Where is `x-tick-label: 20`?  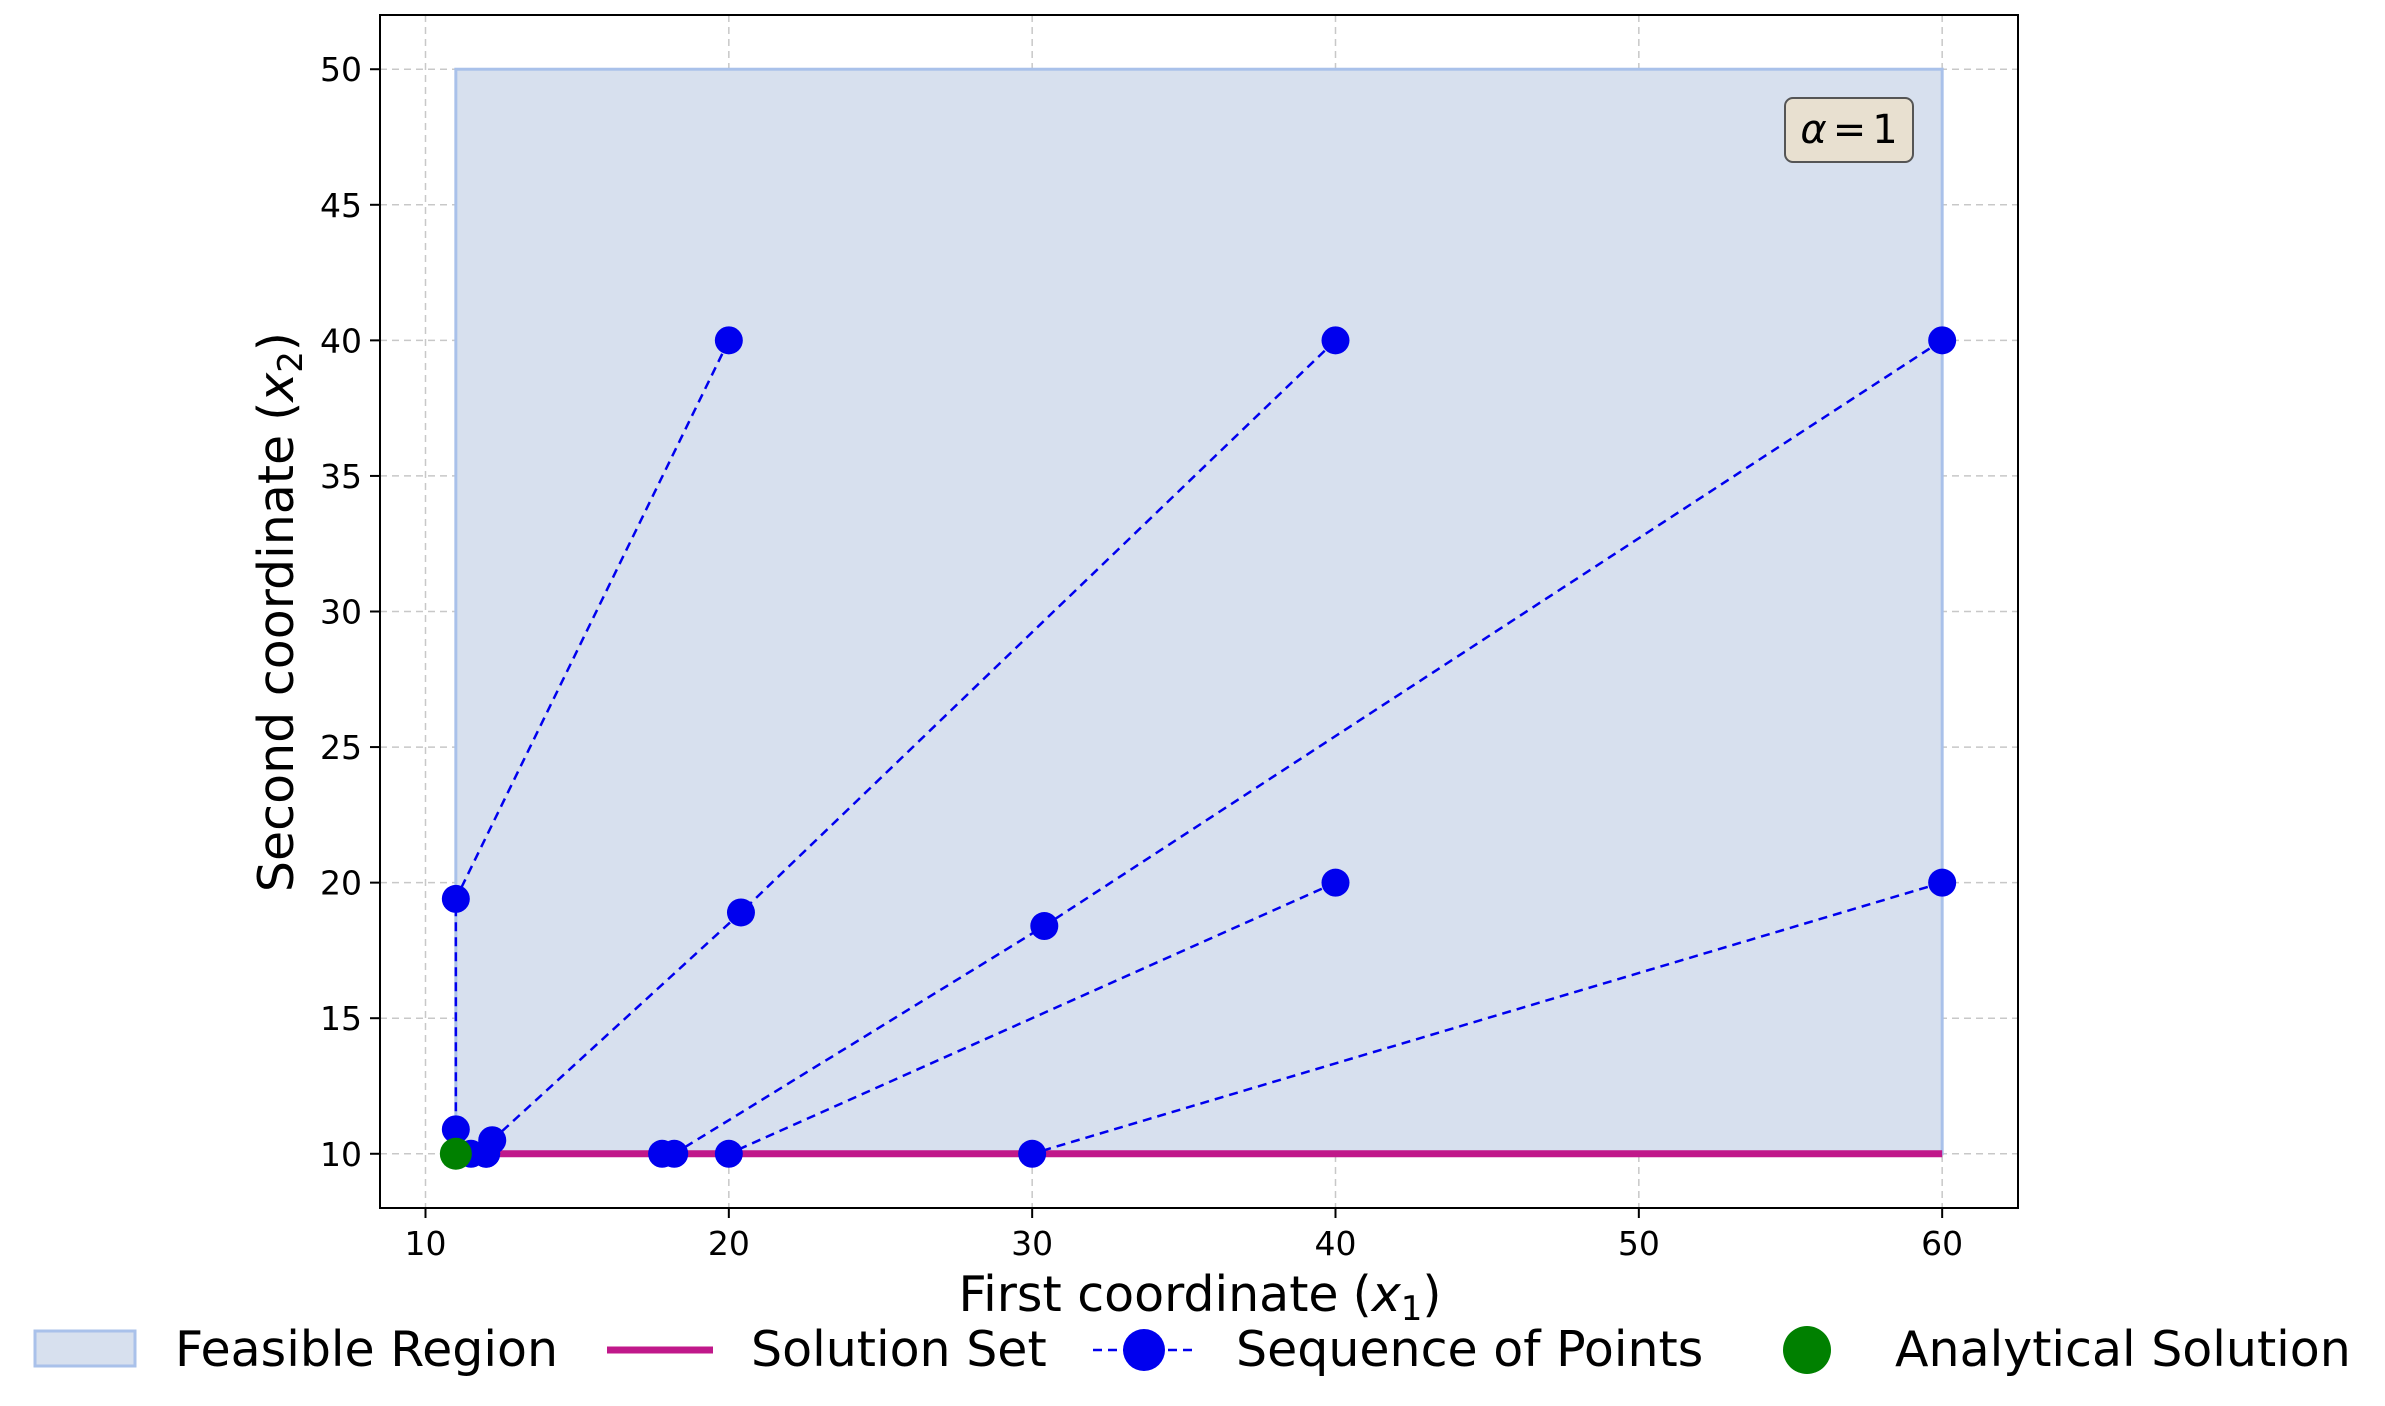 x-tick-label: 20 is located at coordinates (729, 1243).